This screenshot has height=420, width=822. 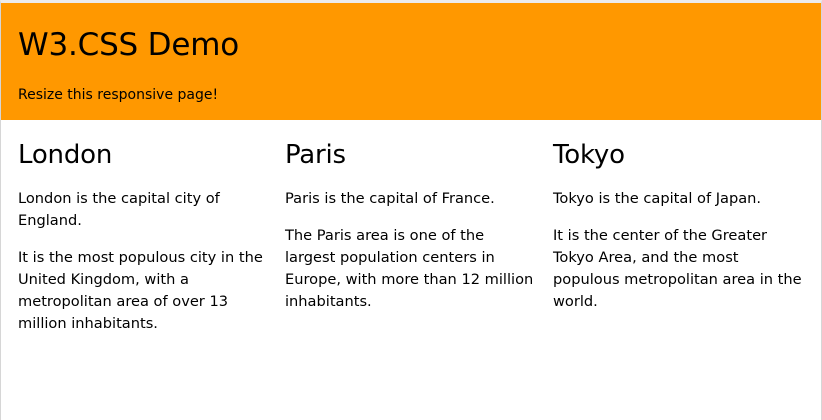 What do you see at coordinates (118, 95) in the screenshot?
I see `page-subtitle: Resize this responsive page!` at bounding box center [118, 95].